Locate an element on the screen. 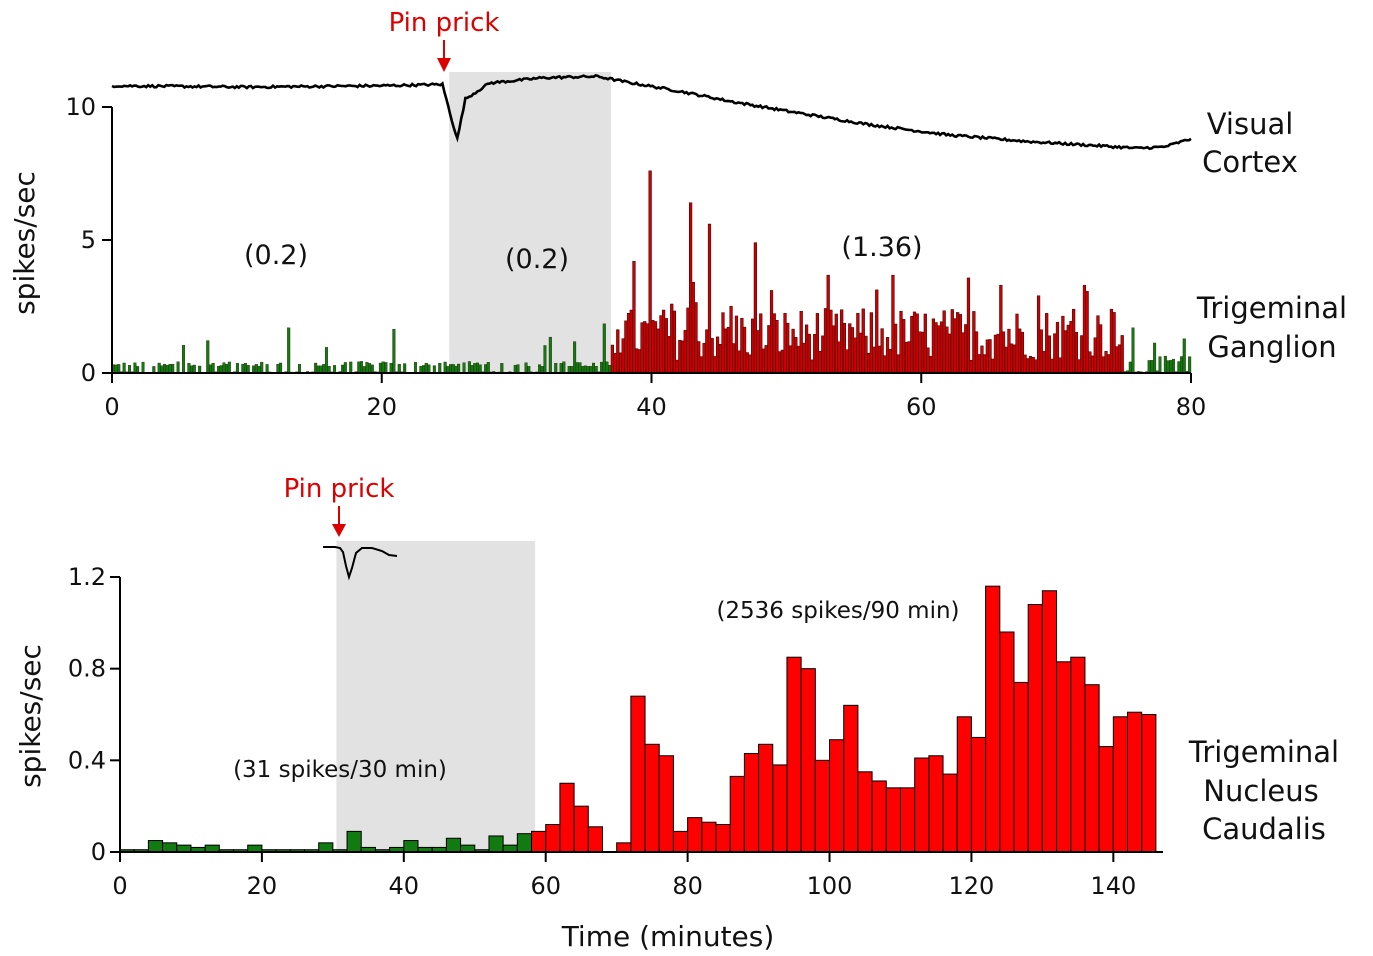 This screenshot has width=1373, height=956. top-x-tick-label: 40 is located at coordinates (651, 407).